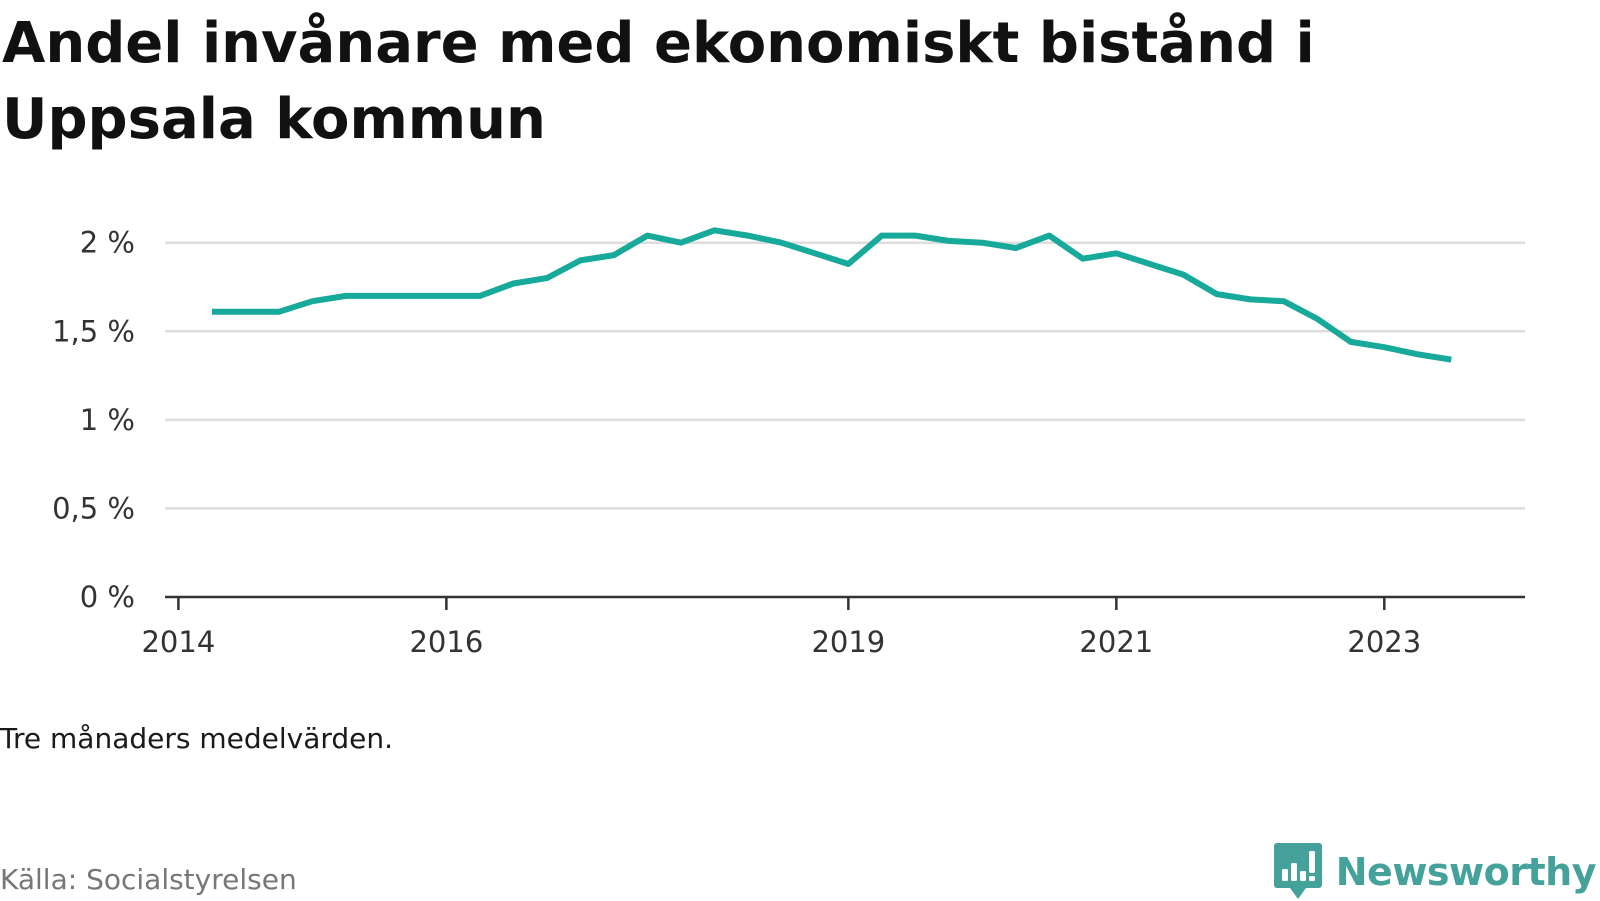 The height and width of the screenshot is (901, 1600). What do you see at coordinates (1116, 642) in the screenshot?
I see `x-tick-label: 2021` at bounding box center [1116, 642].